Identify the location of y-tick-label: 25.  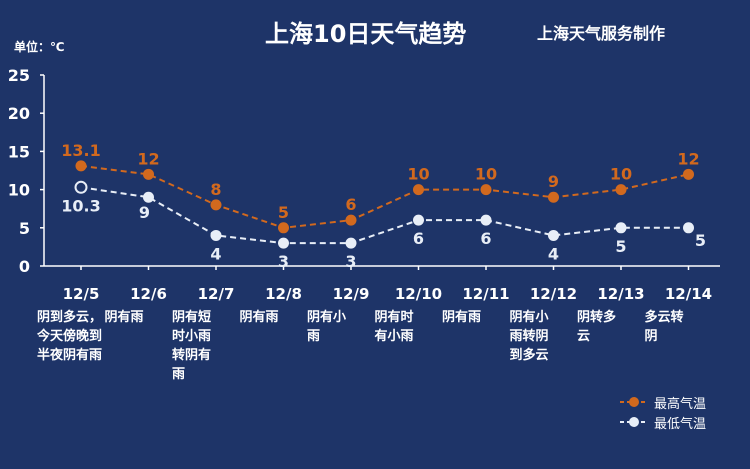
(19, 75).